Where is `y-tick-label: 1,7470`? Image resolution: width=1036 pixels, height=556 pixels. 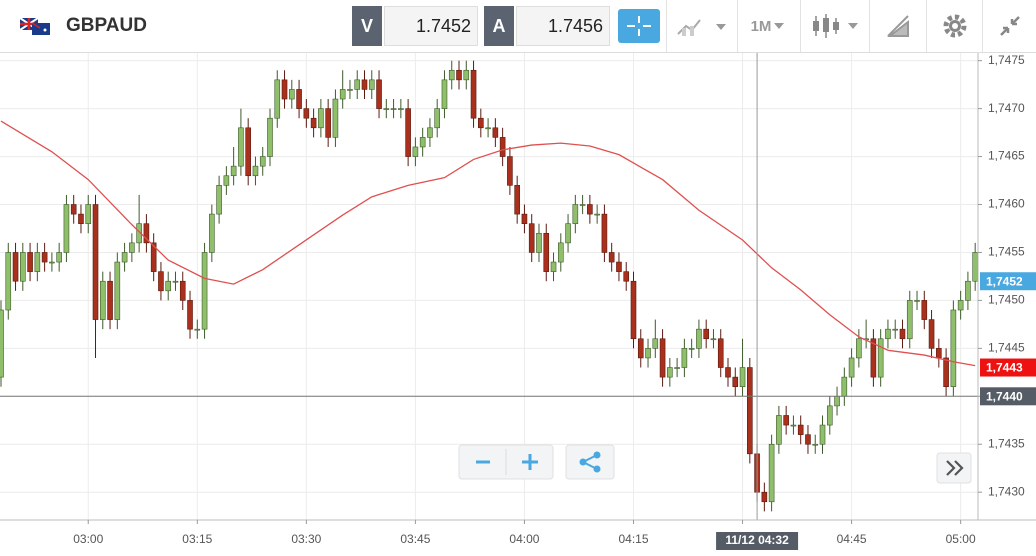
y-tick-label: 1,7470 is located at coordinates (1006, 108).